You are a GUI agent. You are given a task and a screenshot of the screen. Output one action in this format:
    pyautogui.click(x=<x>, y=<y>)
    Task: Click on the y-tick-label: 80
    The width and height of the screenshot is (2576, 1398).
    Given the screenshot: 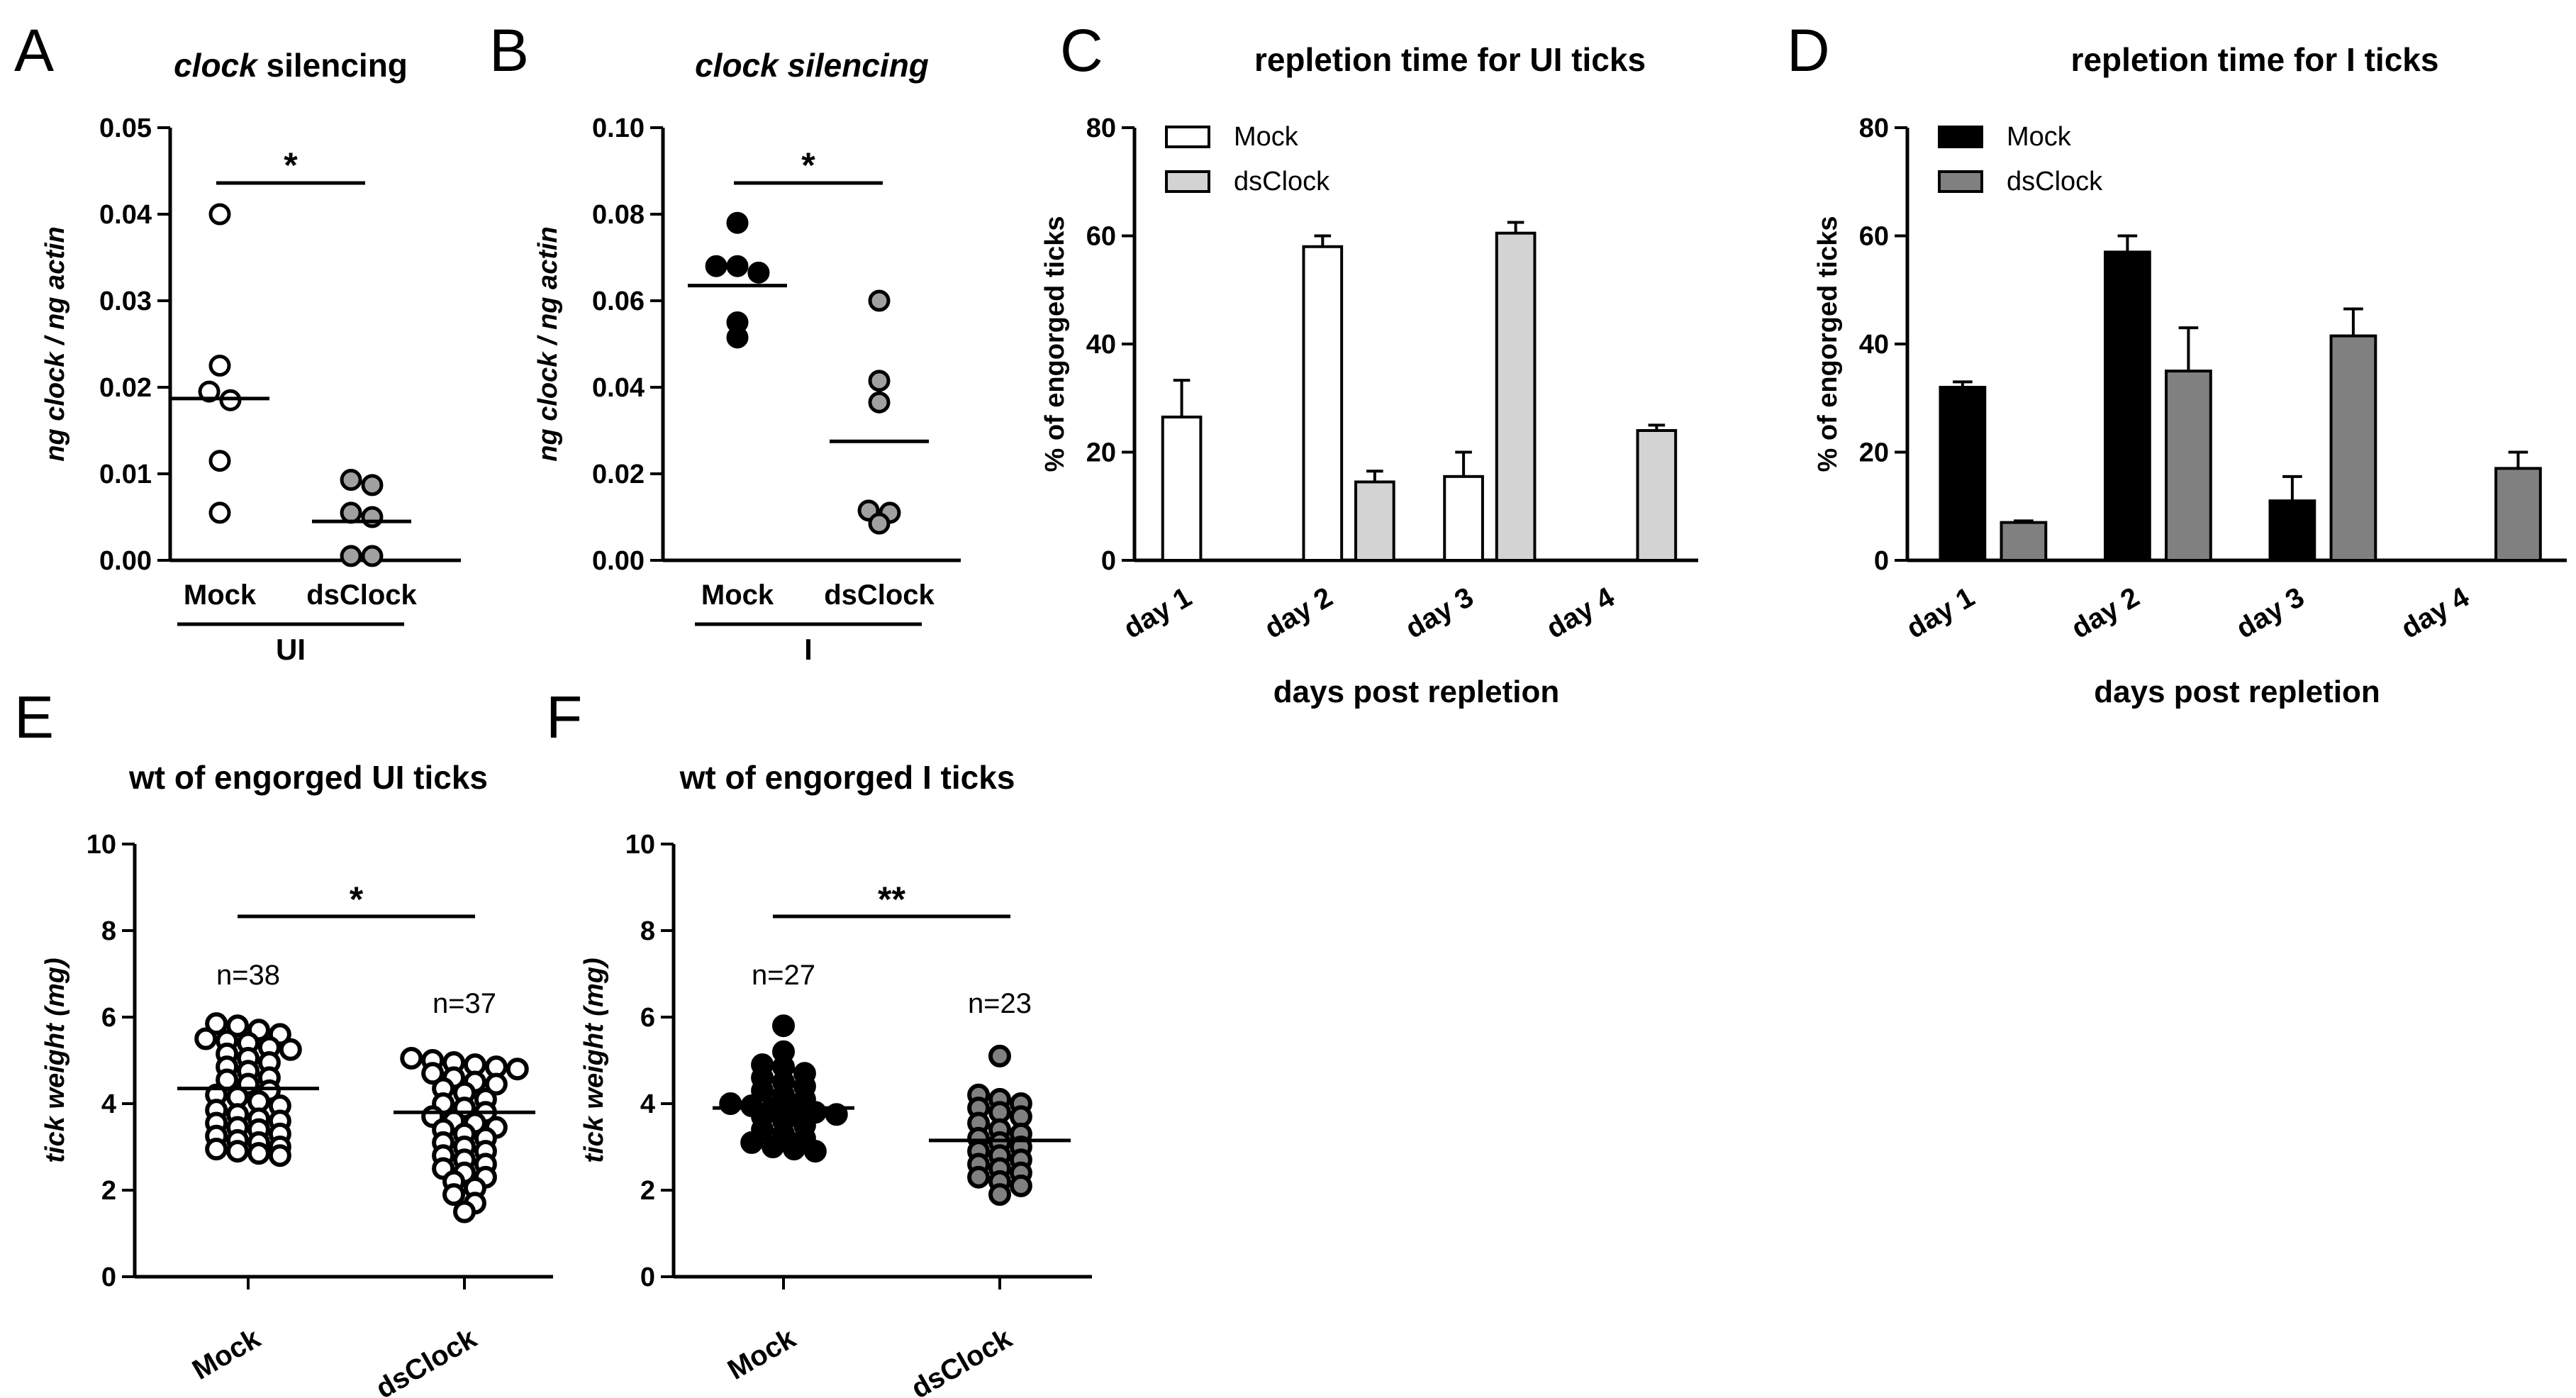 What is the action you would take?
    pyautogui.click(x=1874, y=128)
    